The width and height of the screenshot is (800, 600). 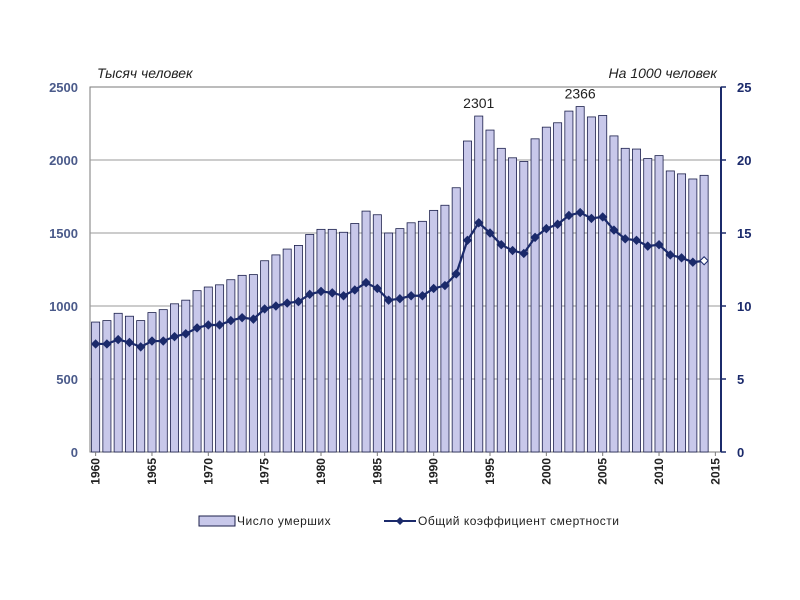 I want to click on bar-1965, so click(x=152, y=382).